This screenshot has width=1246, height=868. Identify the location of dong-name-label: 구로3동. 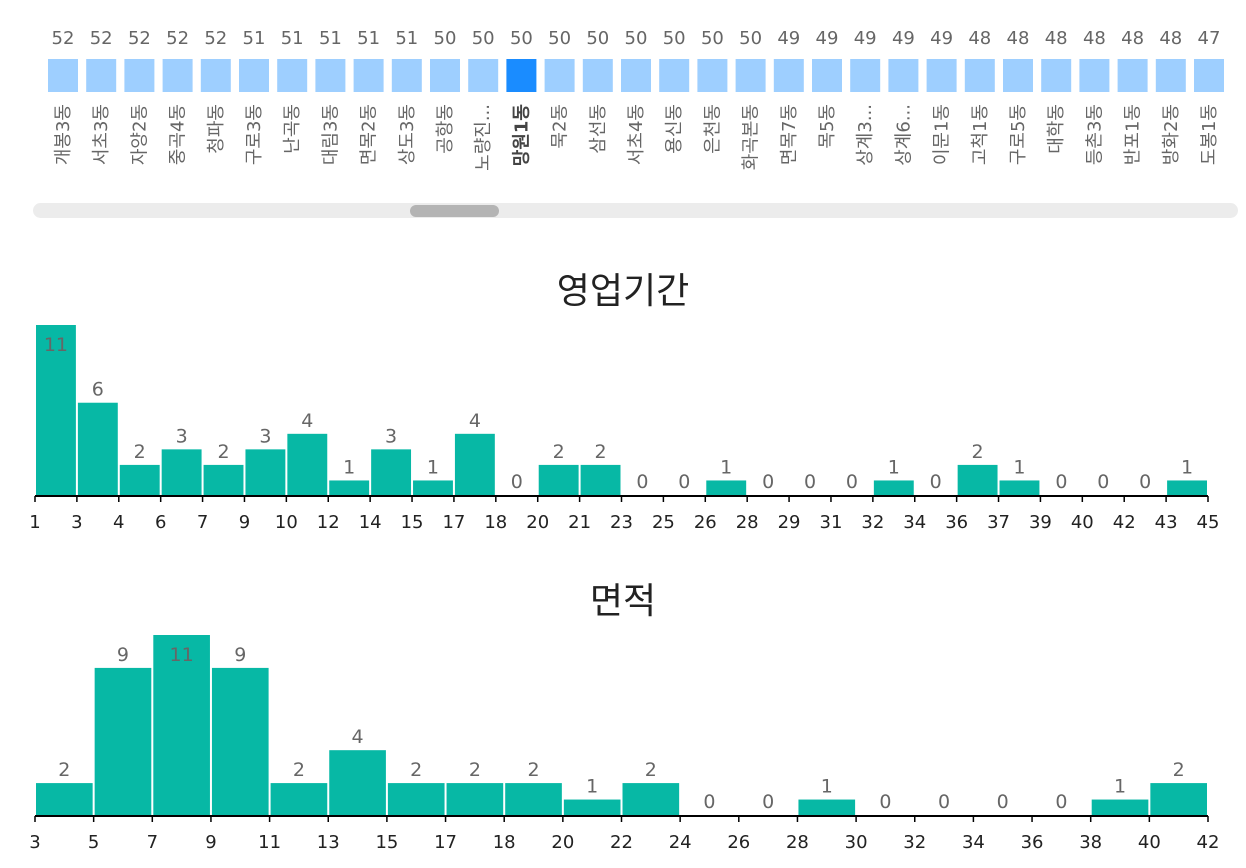
(254, 134).